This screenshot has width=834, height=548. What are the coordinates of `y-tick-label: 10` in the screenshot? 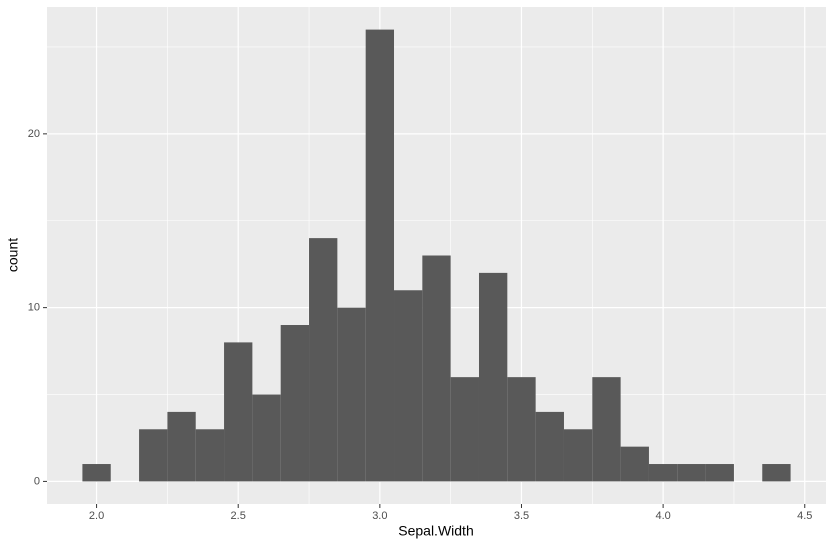 It's located at (34, 308).